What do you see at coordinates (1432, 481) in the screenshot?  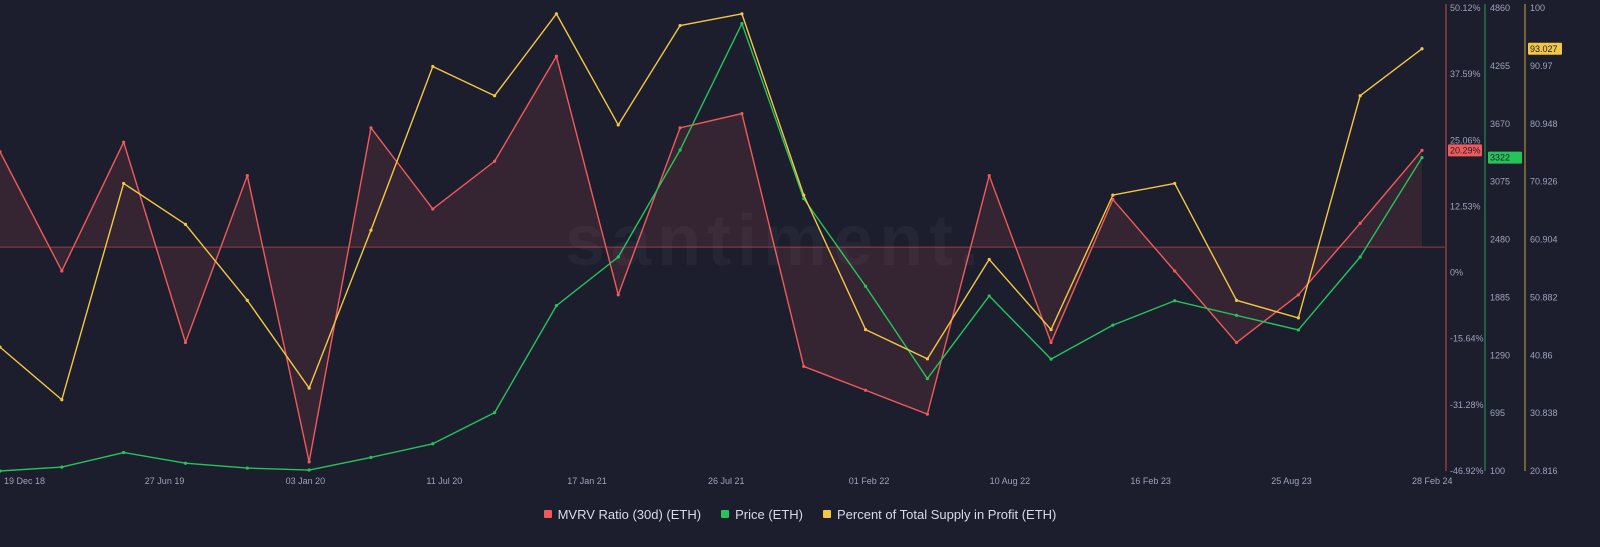 I see `x-tick-label: 28 Feb 24` at bounding box center [1432, 481].